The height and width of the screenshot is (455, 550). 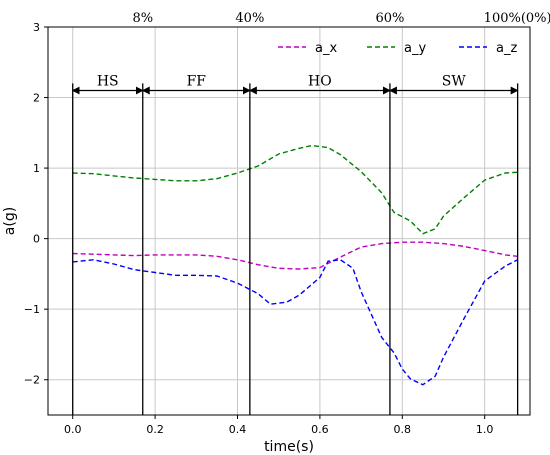 What do you see at coordinates (238, 429) in the screenshot?
I see `x-tick-label: 0.4` at bounding box center [238, 429].